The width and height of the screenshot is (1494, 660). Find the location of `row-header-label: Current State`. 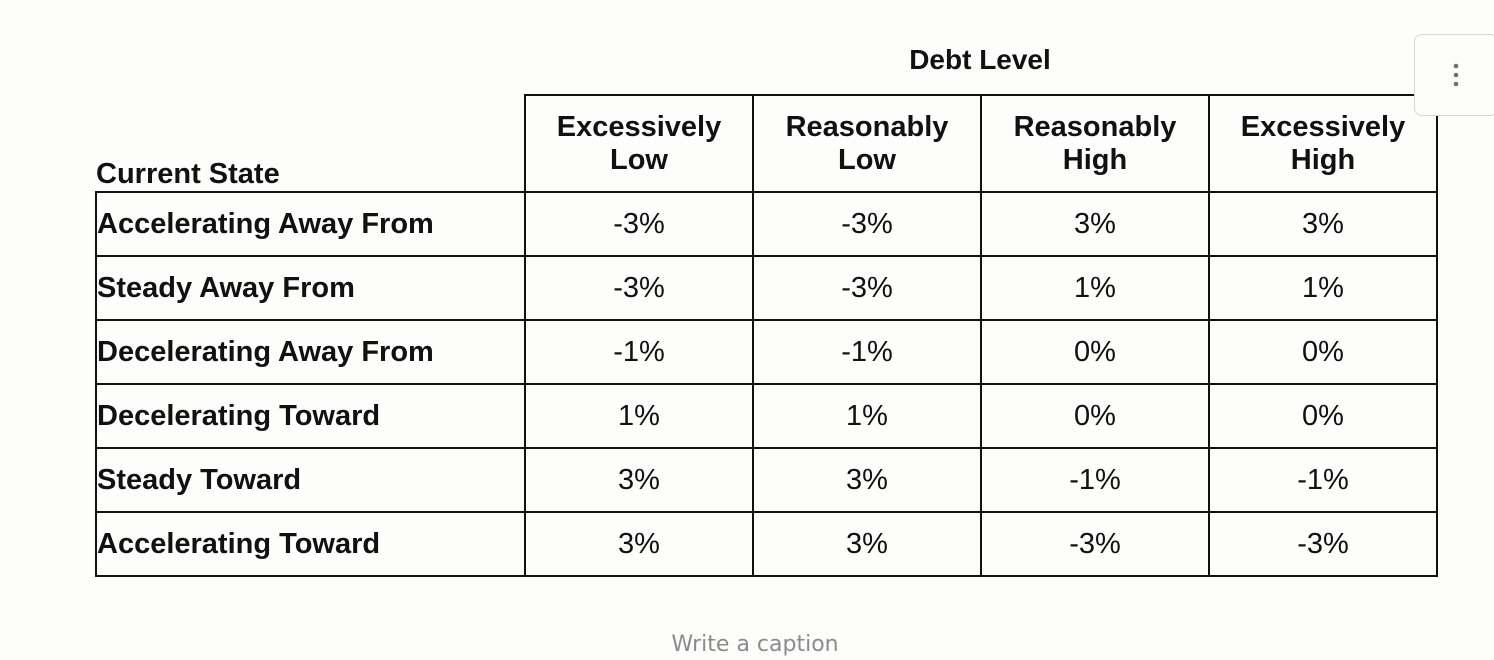

row-header-label: Current State is located at coordinates (188, 174).